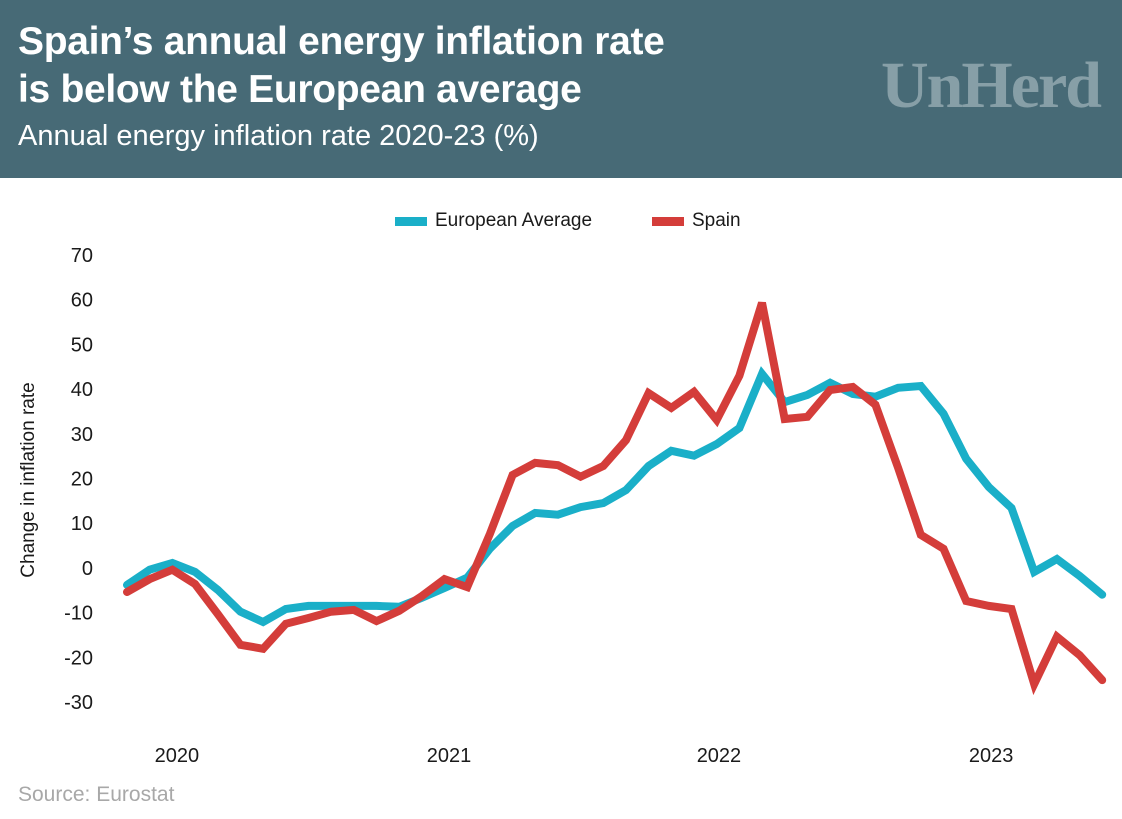 This screenshot has width=1122, height=819. What do you see at coordinates (82, 301) in the screenshot?
I see `y-tick-label: 60` at bounding box center [82, 301].